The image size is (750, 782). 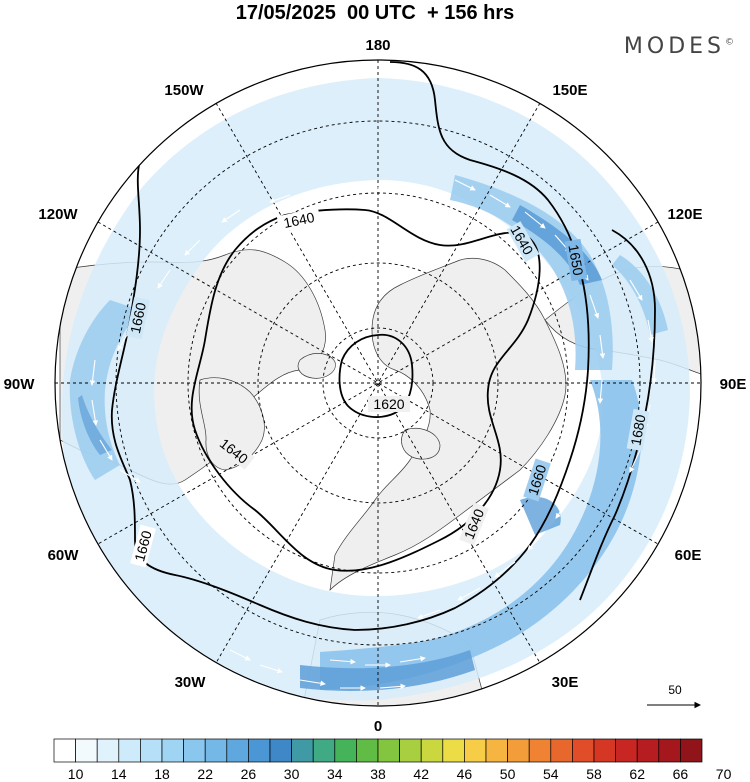 I want to click on colorbar-tick-label: 66, so click(x=681, y=774).